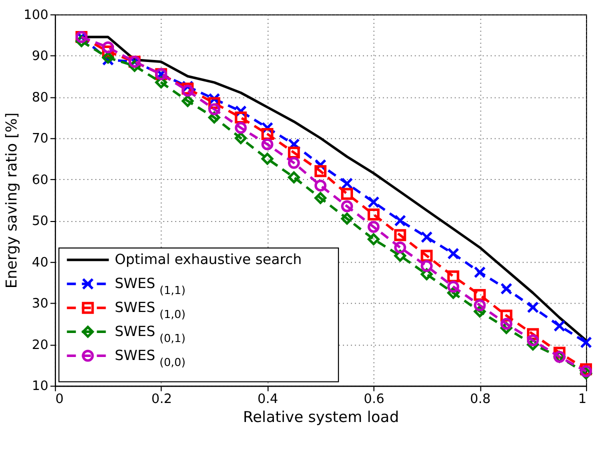 This screenshot has width=608, height=460. I want to click on x-tick-label: 0.8, so click(480, 400).